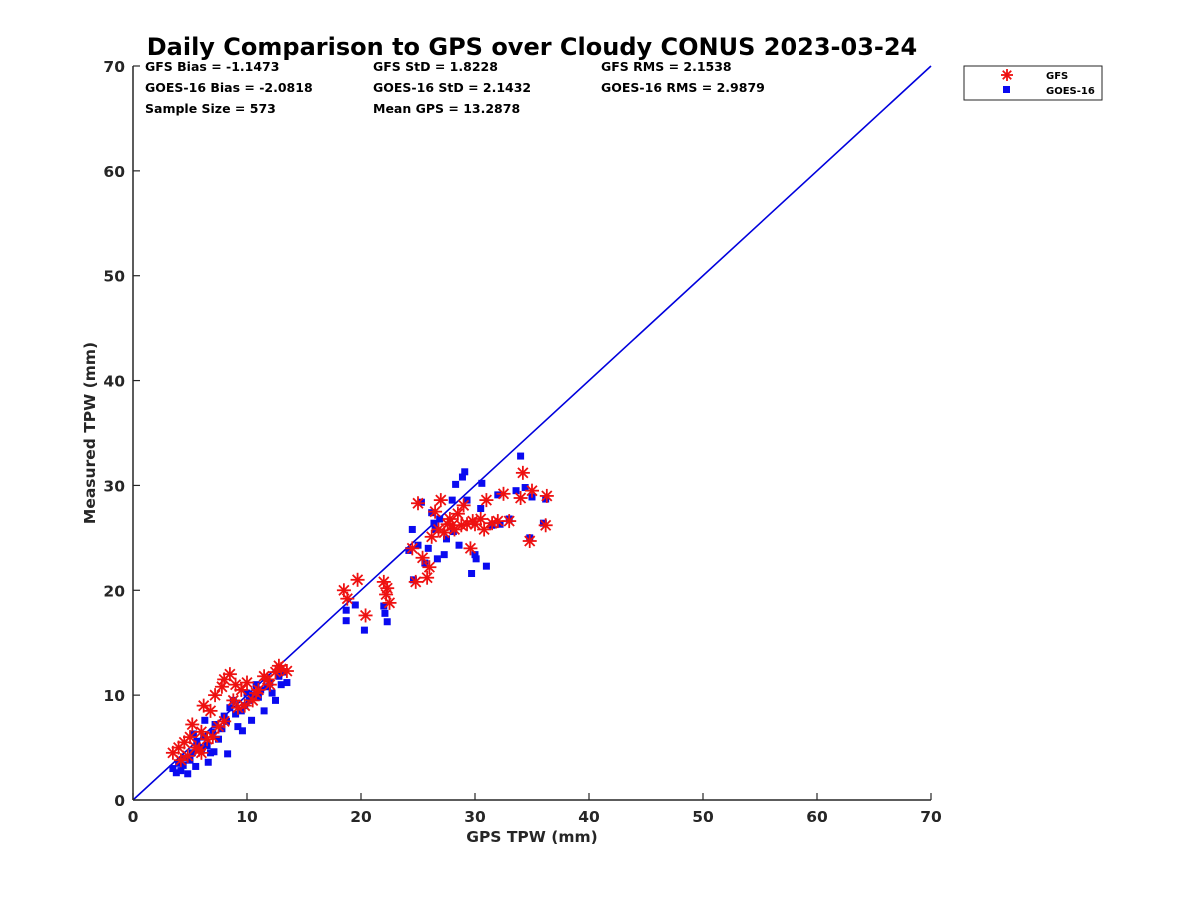  What do you see at coordinates (931, 817) in the screenshot?
I see `x-tick-label: 70` at bounding box center [931, 817].